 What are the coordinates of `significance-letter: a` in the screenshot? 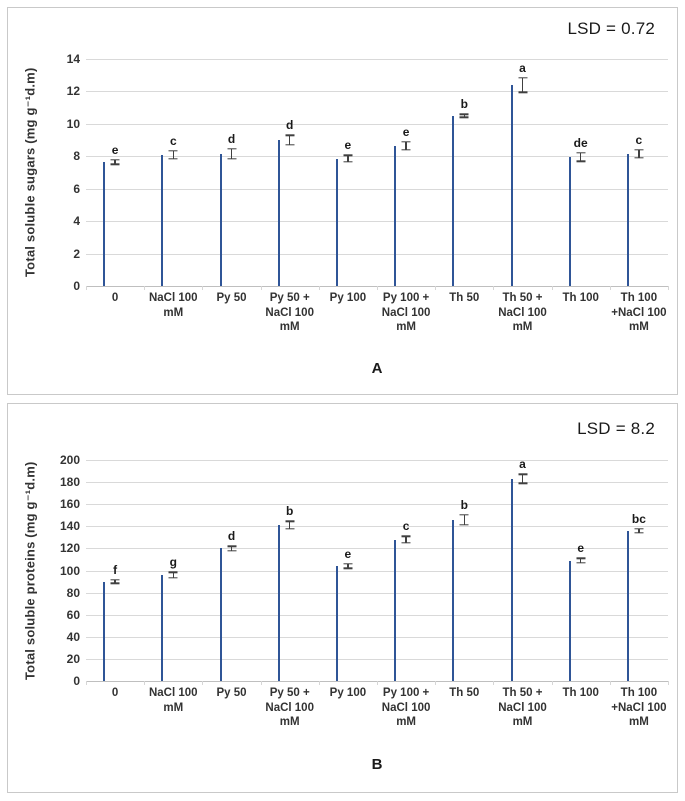 It's located at (522, 67).